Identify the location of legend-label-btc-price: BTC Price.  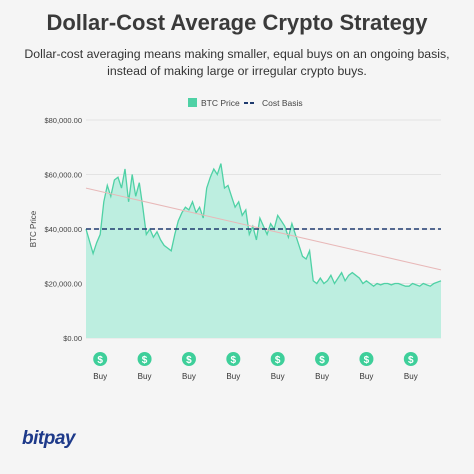
(220, 103).